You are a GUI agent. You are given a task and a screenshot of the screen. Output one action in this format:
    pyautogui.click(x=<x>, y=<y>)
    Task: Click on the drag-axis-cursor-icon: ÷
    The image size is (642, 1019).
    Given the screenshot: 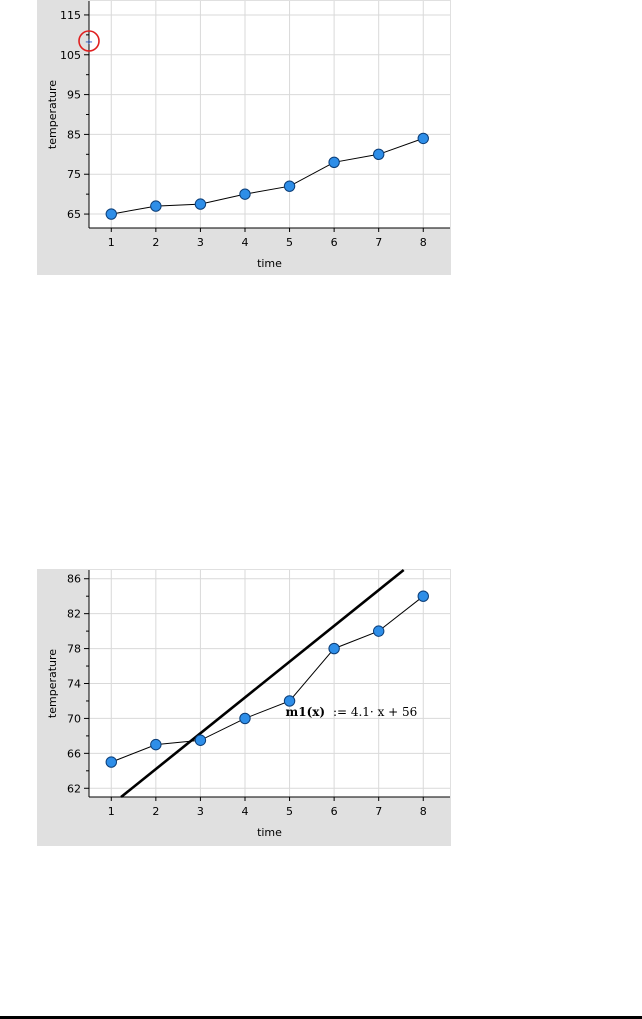 What is the action you would take?
    pyautogui.click(x=89, y=41)
    